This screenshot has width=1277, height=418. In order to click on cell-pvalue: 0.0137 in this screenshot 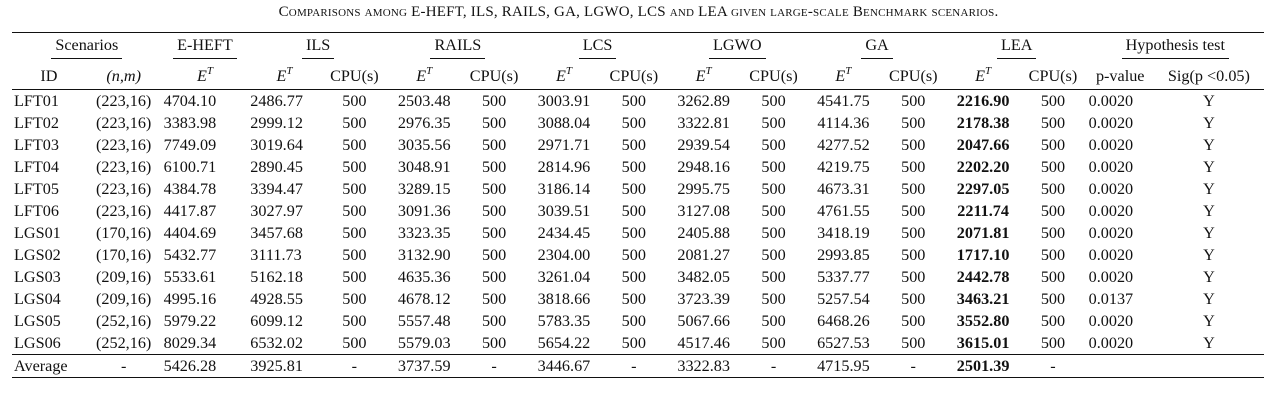, I will do `click(1111, 299)`.